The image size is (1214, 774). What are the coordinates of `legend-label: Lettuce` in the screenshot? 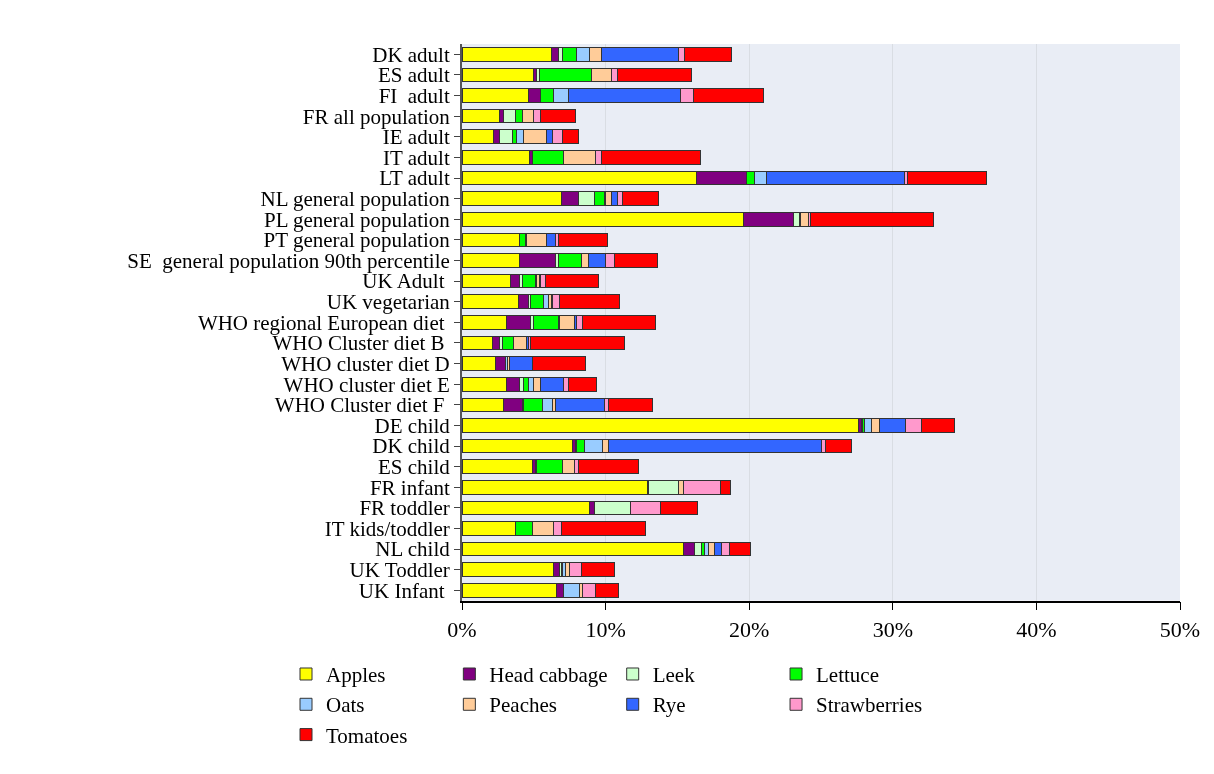 It's located at (847, 675).